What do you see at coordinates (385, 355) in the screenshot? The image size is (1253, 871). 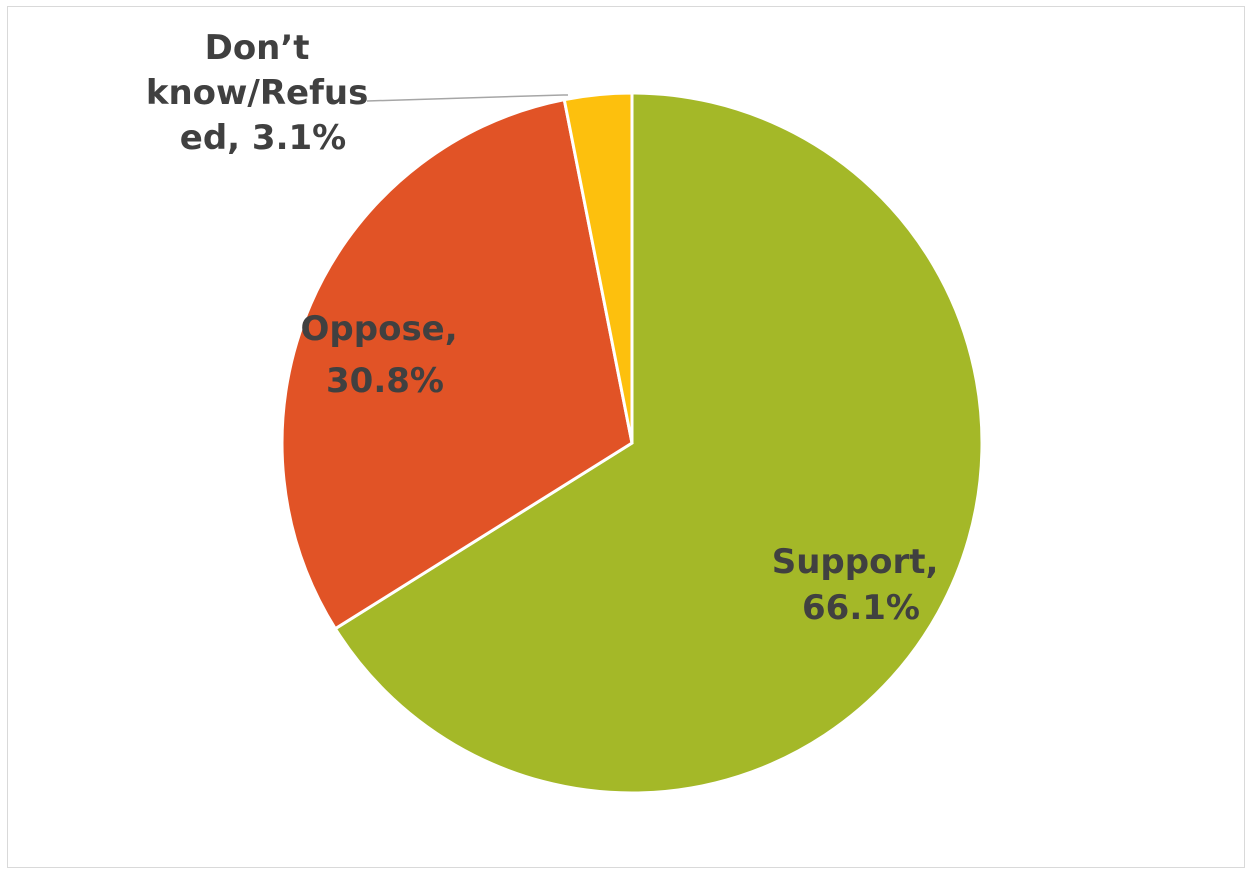 I see `data-label-oppose: Oppose, 30.8%` at bounding box center [385, 355].